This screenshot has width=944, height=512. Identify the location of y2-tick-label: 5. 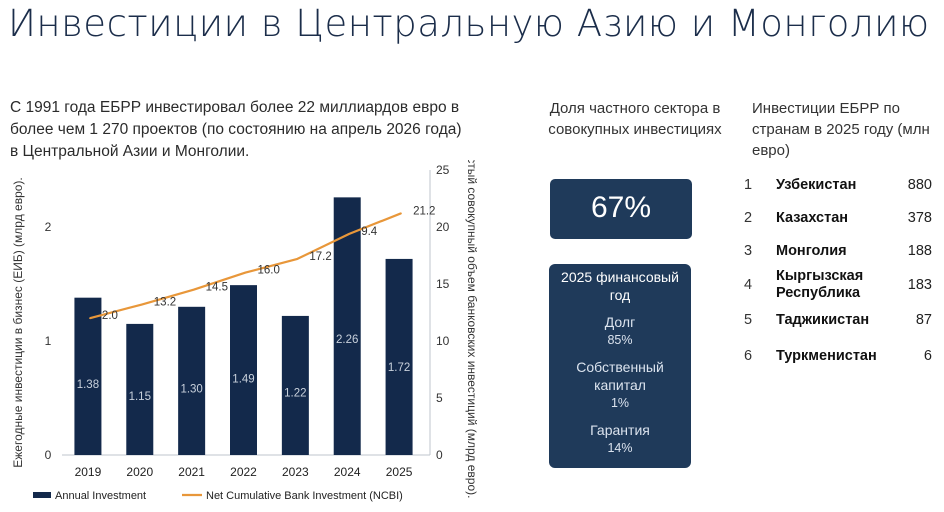
(439, 398).